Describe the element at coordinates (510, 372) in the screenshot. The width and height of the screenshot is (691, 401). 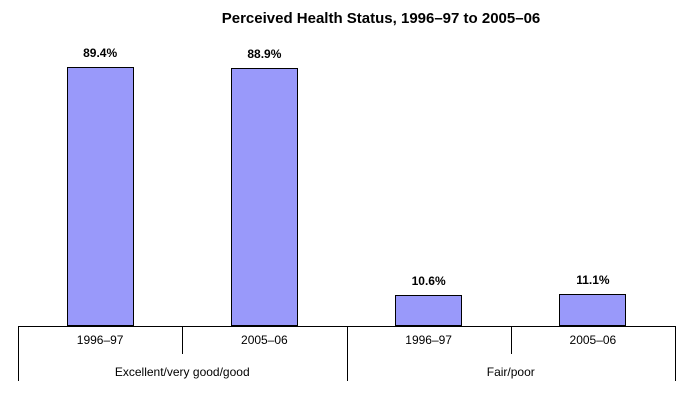
I see `x-axis-group-label: Fair/poor` at that location.